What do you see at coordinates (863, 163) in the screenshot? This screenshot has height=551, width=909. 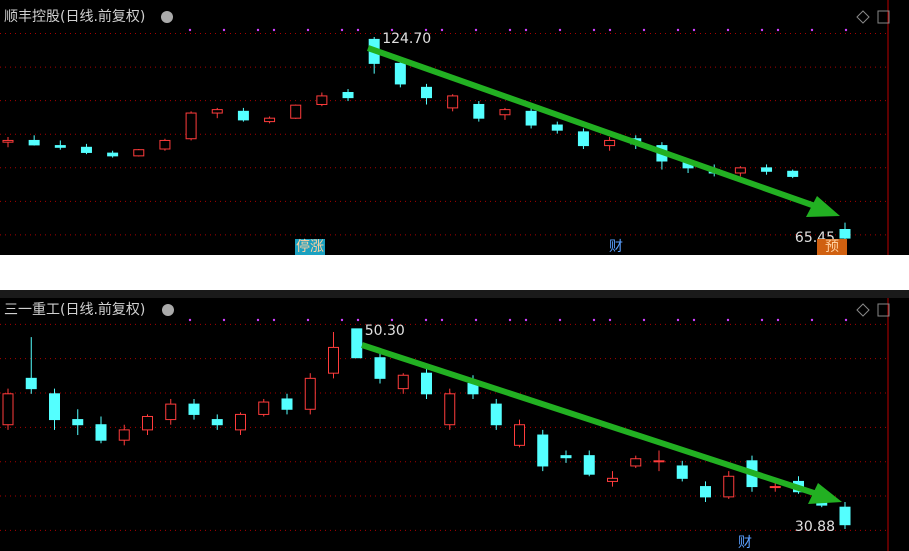 I see `diamond-icon` at bounding box center [863, 163].